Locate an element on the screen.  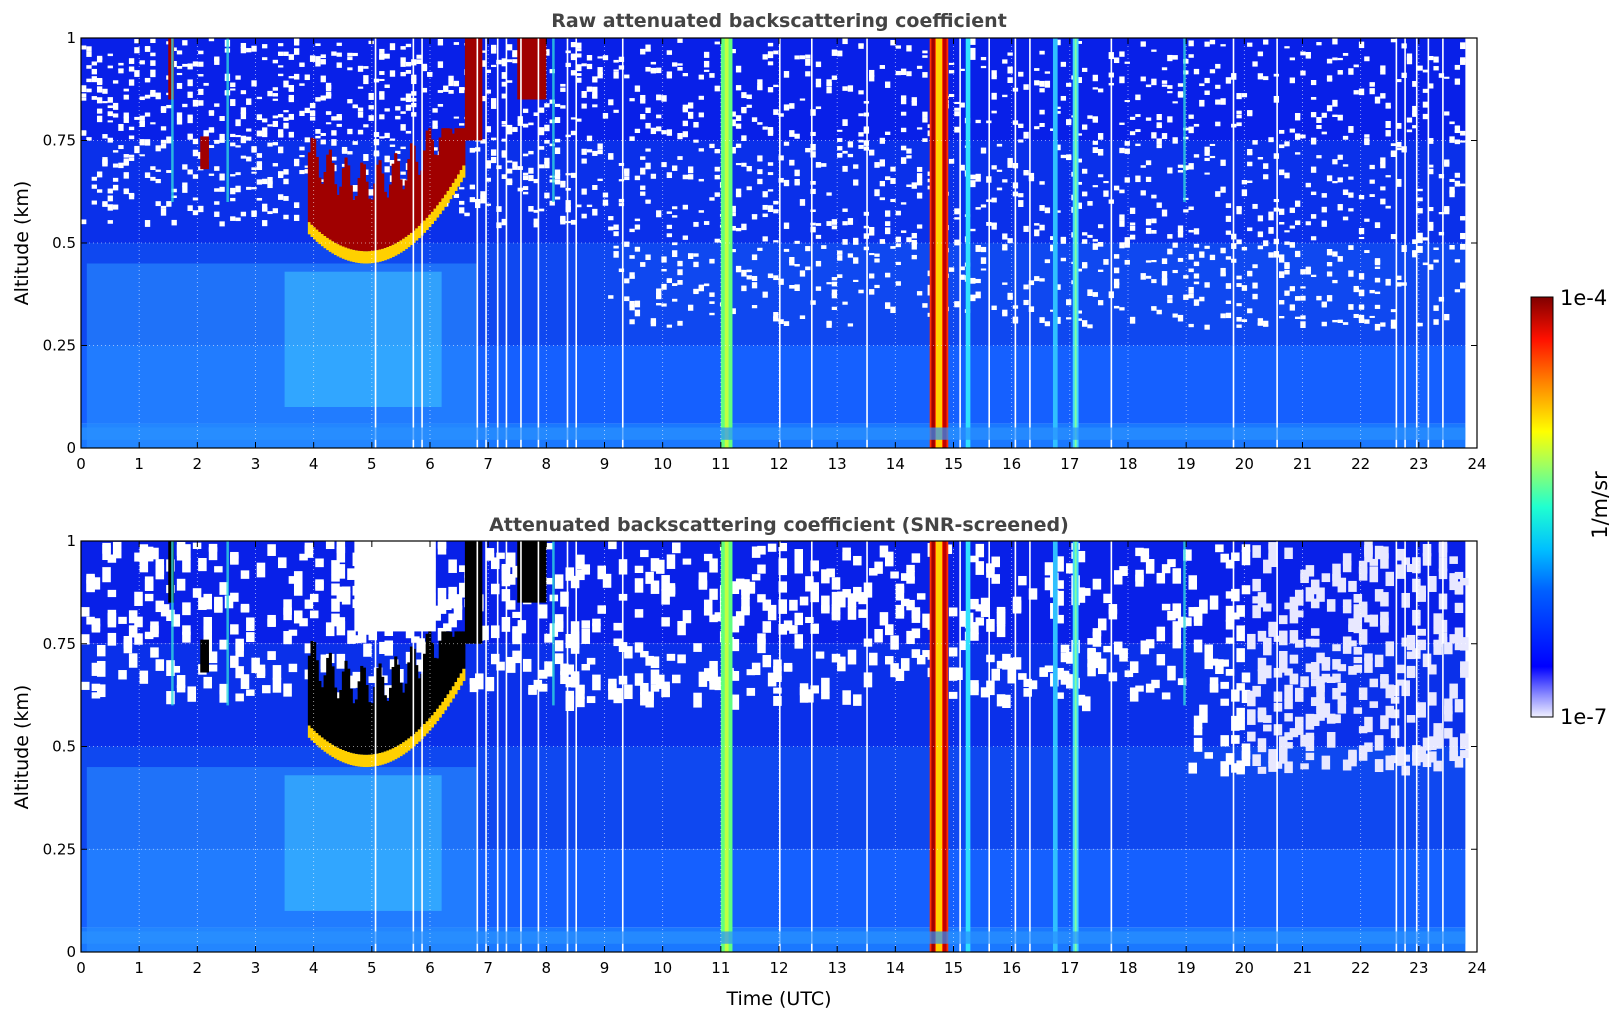
x-tick-label: 18 is located at coordinates (1127, 464).